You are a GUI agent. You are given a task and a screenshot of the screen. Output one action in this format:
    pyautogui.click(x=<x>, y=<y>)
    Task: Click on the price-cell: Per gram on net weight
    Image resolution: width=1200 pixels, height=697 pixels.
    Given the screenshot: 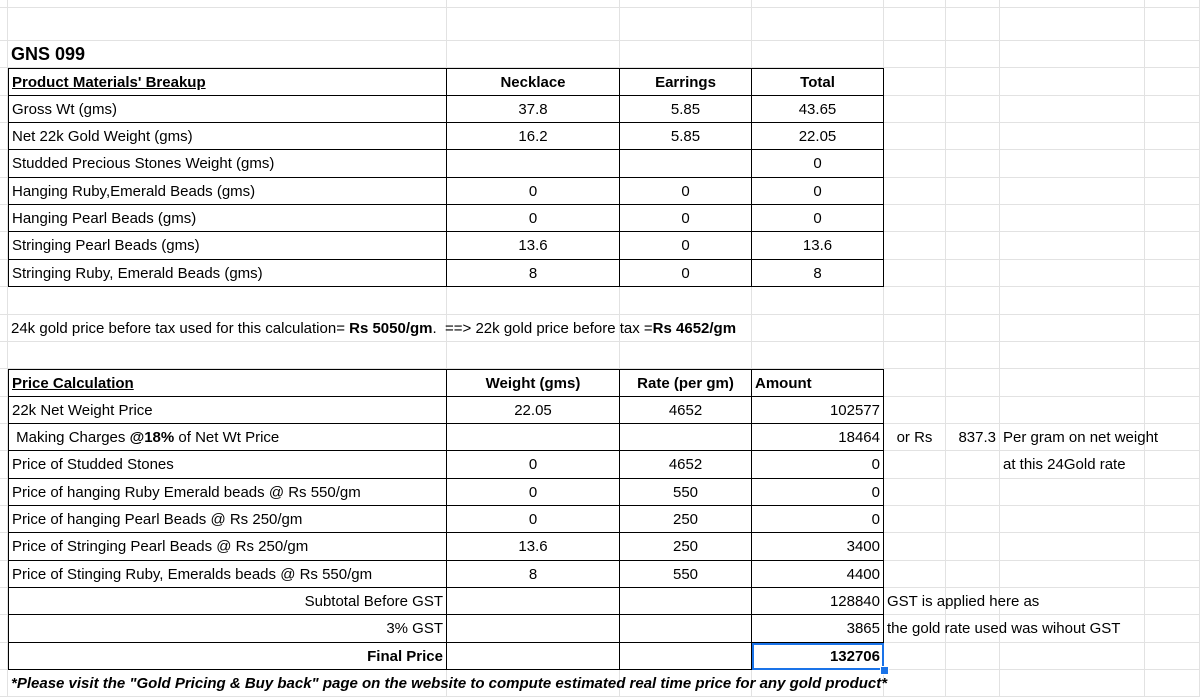 What is the action you would take?
    pyautogui.click(x=1079, y=437)
    